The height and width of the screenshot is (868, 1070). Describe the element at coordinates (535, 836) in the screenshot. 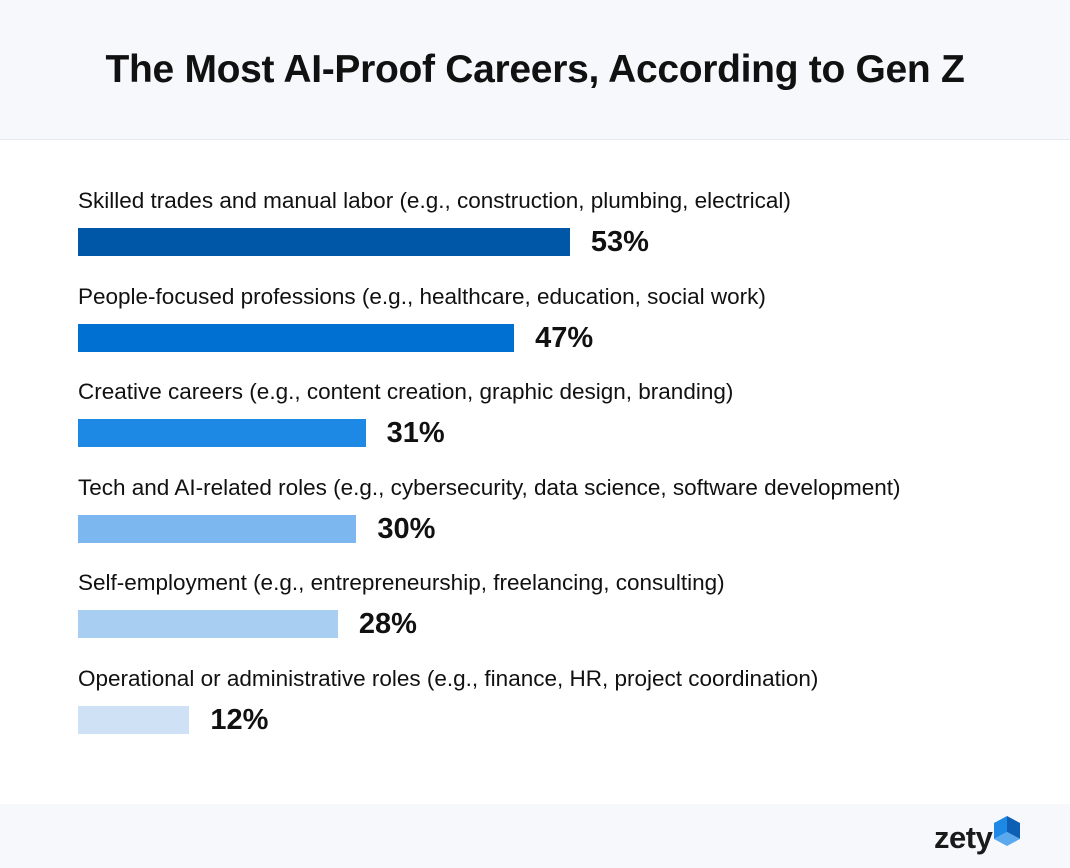

I see `footer: zety` at that location.